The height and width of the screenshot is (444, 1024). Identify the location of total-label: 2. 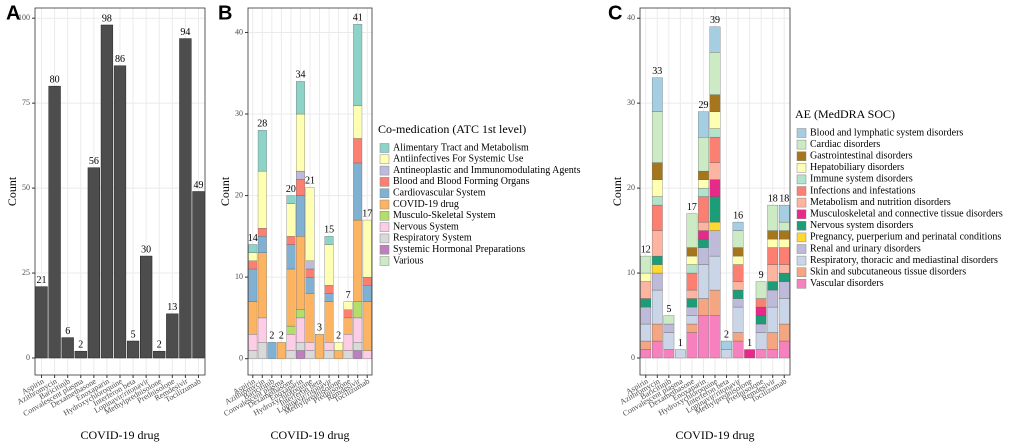
(281, 336).